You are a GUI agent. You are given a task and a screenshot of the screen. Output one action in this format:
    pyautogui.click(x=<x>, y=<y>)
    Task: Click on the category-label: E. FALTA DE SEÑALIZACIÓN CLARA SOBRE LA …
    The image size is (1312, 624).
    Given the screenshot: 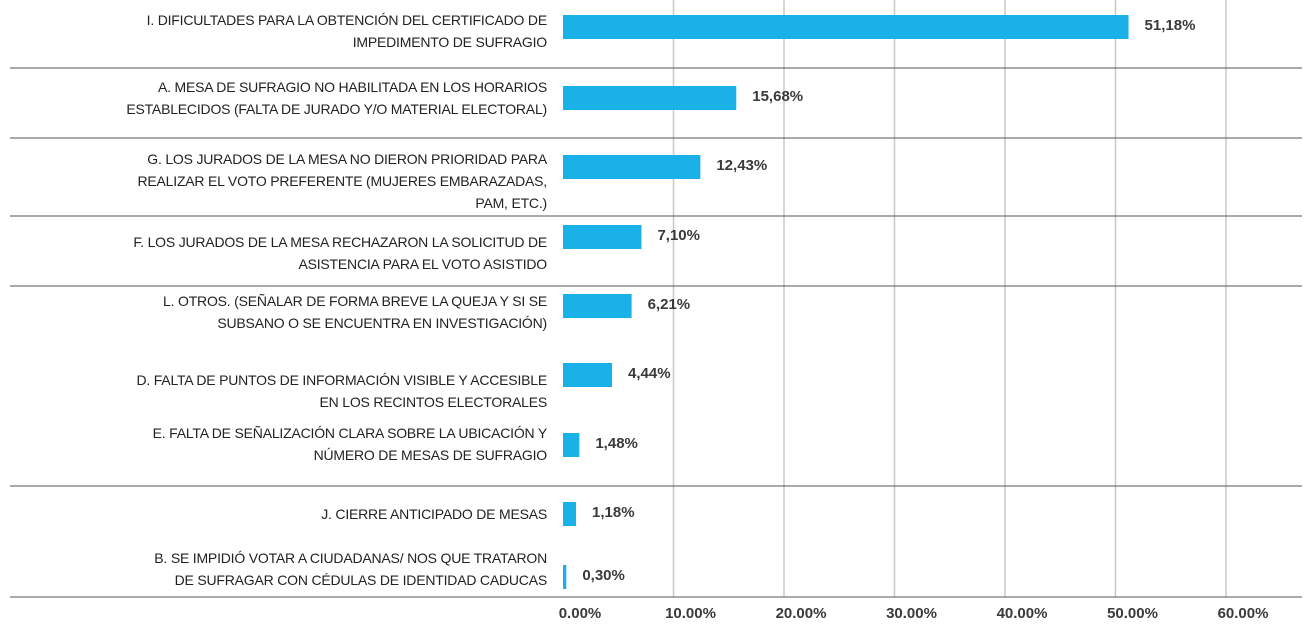 What is the action you would take?
    pyautogui.click(x=350, y=444)
    